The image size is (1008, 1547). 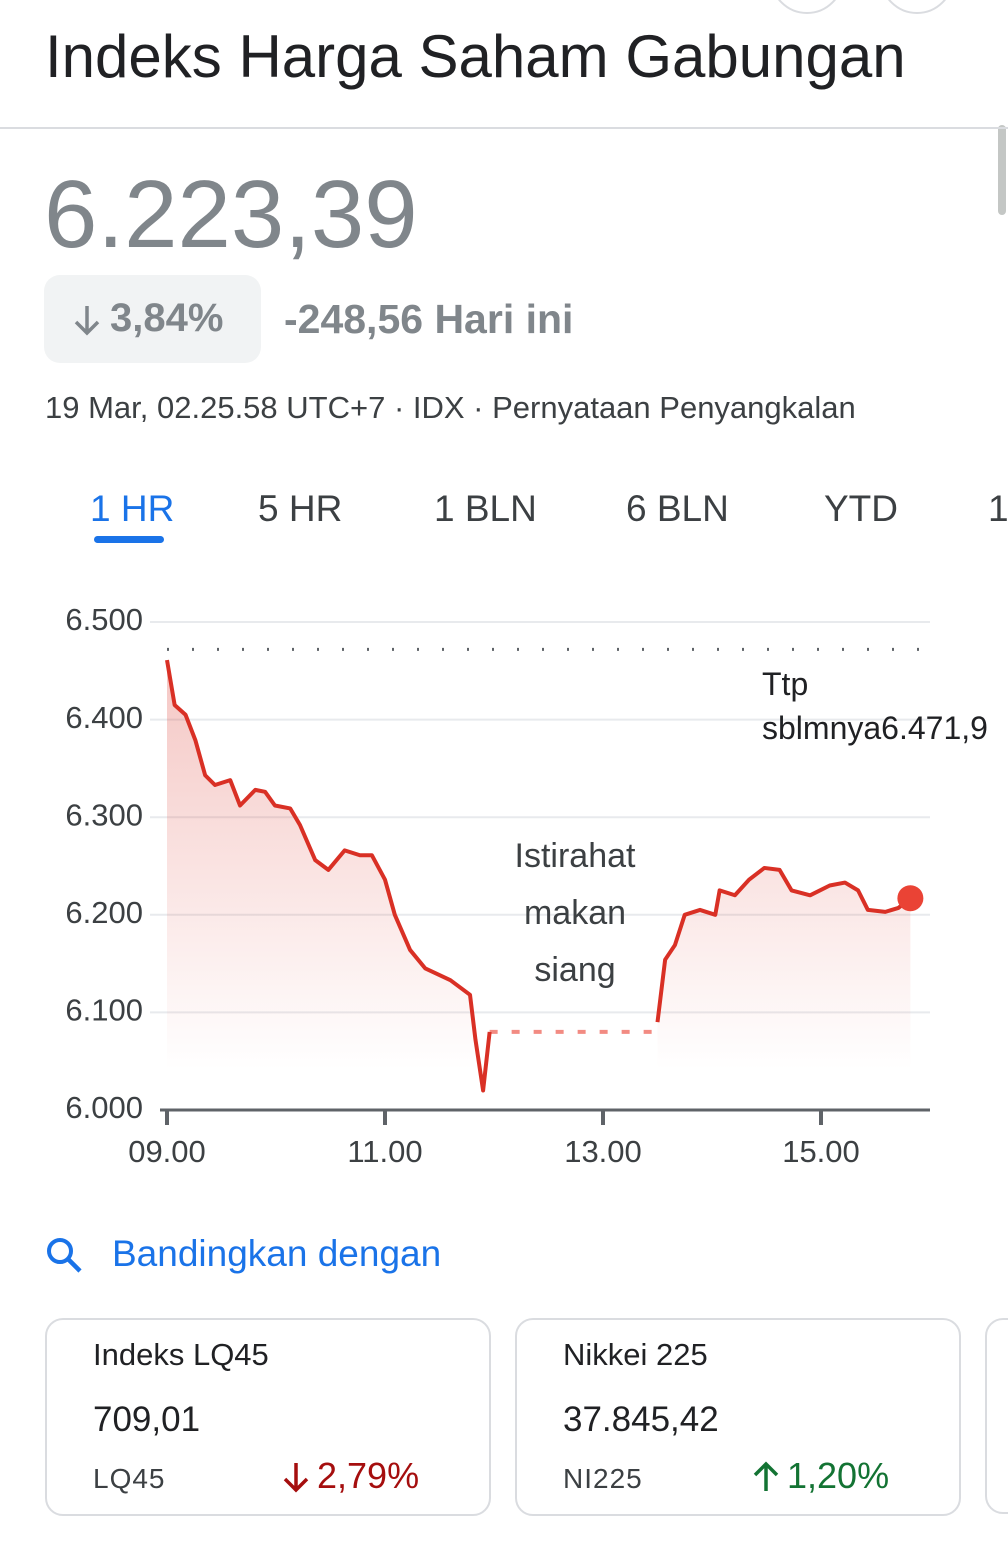 I want to click on lunch-annotation: Istirahat makan siang, so click(x=575, y=913).